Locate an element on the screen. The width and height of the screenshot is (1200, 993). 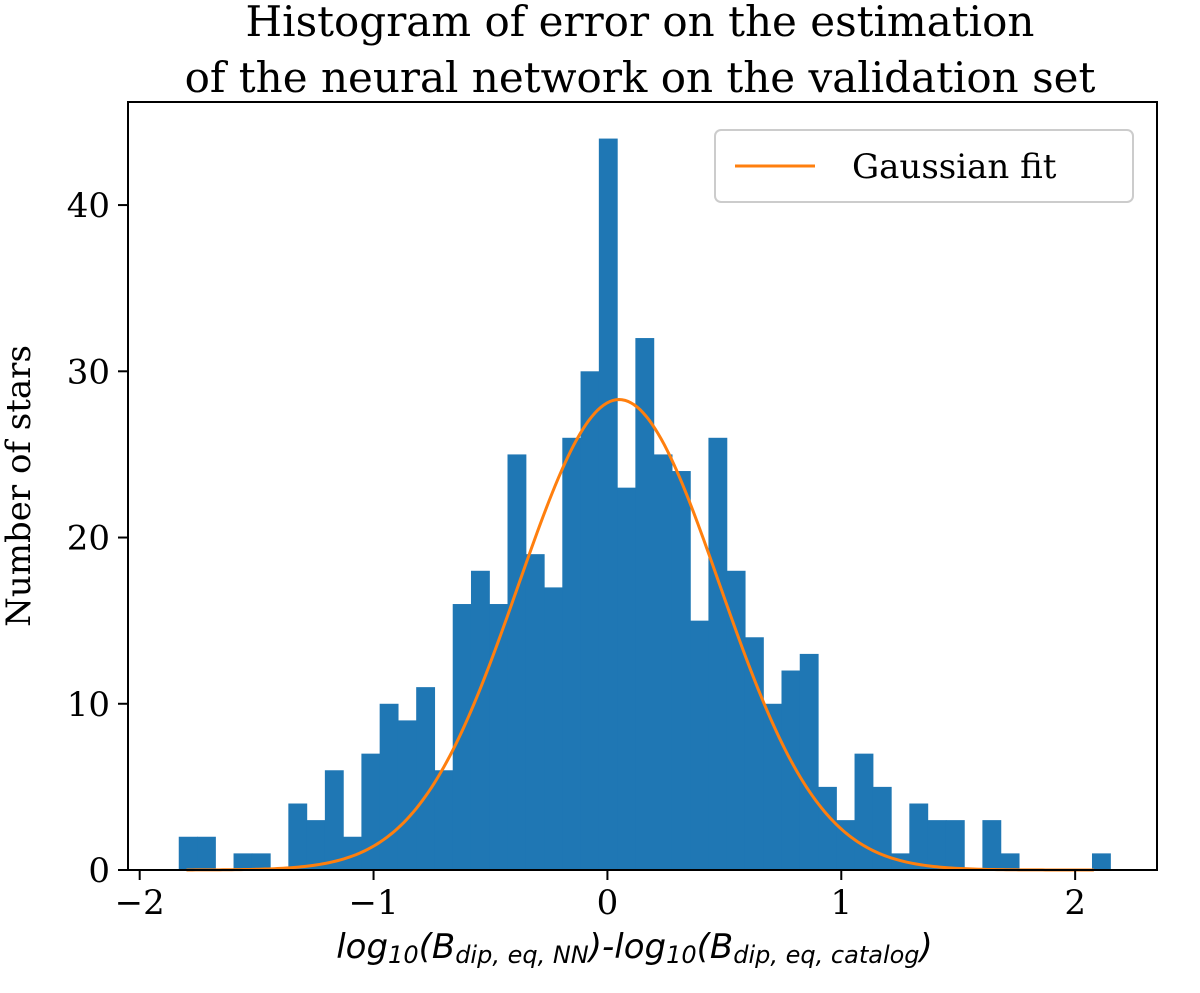
legend-label: Gaussian fit is located at coordinates (954, 167).